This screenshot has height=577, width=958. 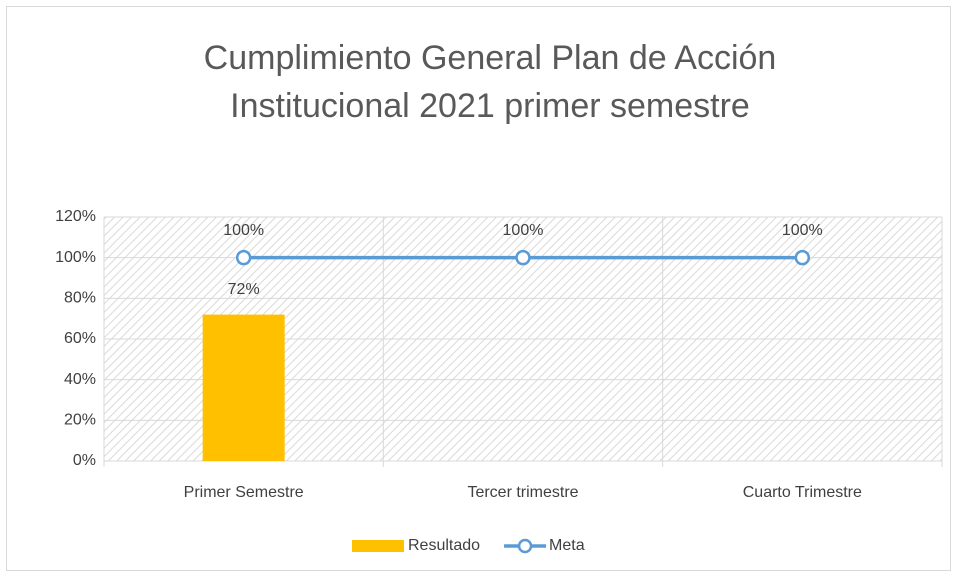 I want to click on legend-label: Meta, so click(x=567, y=545).